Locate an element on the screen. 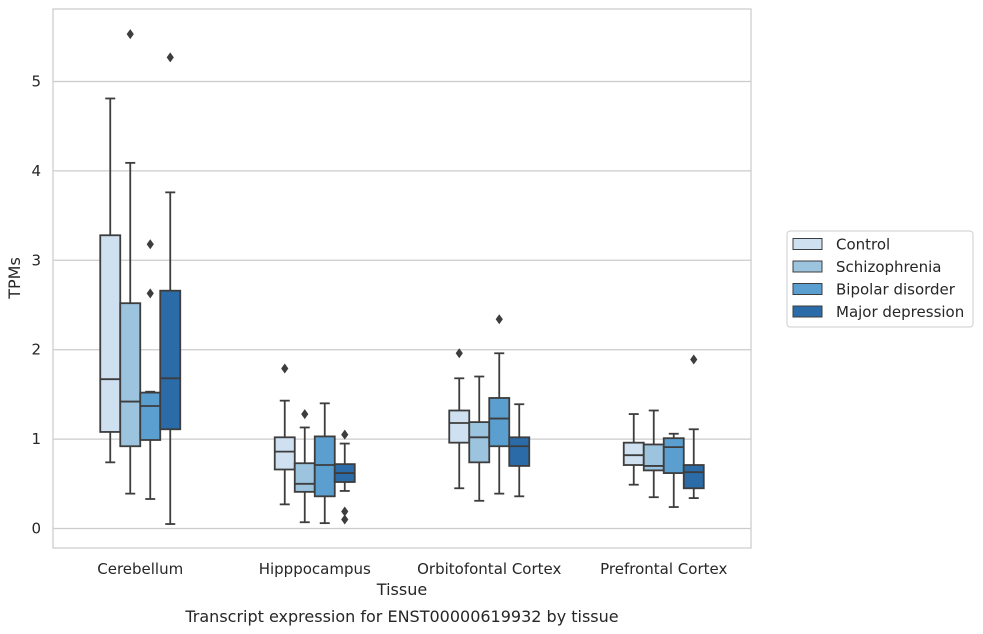 This screenshot has width=983, height=634. y-tick-label: 3 is located at coordinates (36, 260).